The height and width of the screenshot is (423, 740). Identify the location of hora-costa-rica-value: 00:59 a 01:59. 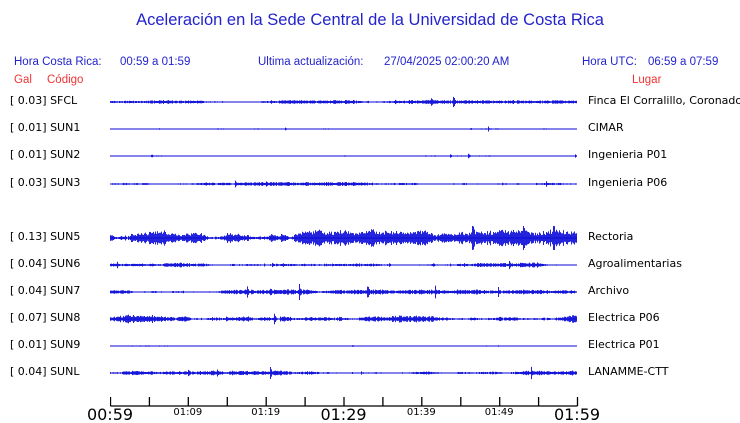
(155, 62).